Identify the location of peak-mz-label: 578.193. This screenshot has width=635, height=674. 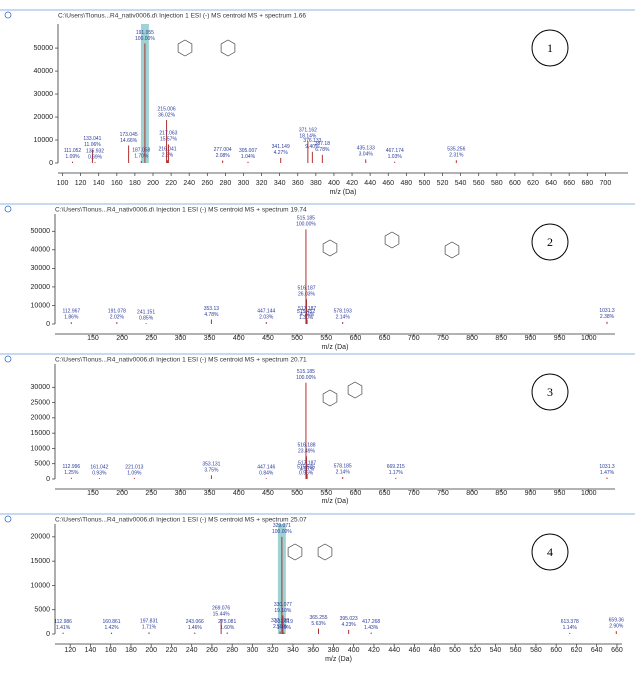
(343, 311).